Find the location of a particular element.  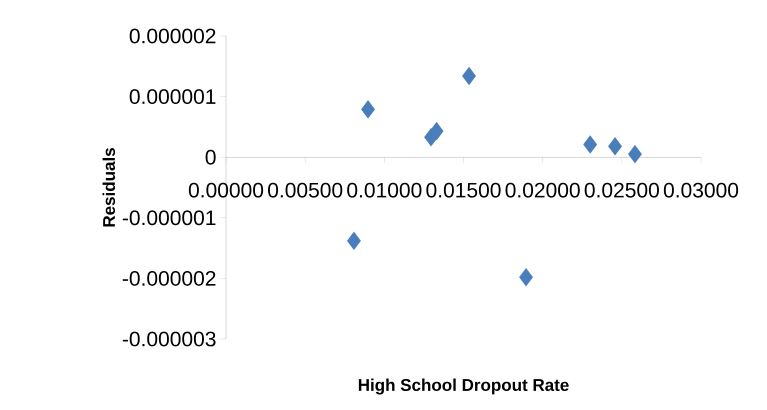

x-tick-label: 0.00500 is located at coordinates (305, 190).